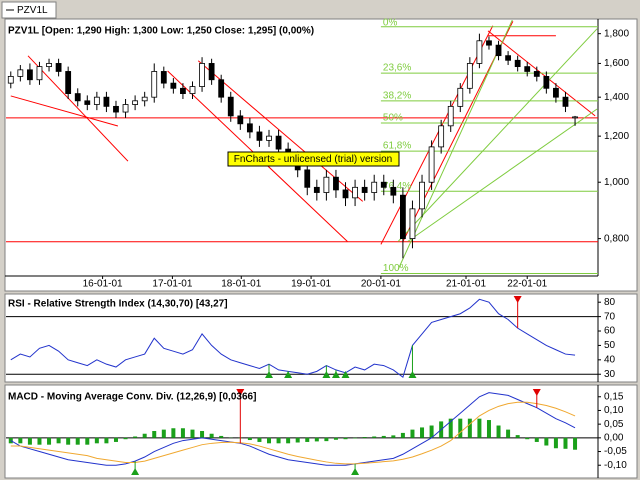  Describe the element at coordinates (610, 331) in the screenshot. I see `y-tick-label: 60` at that location.